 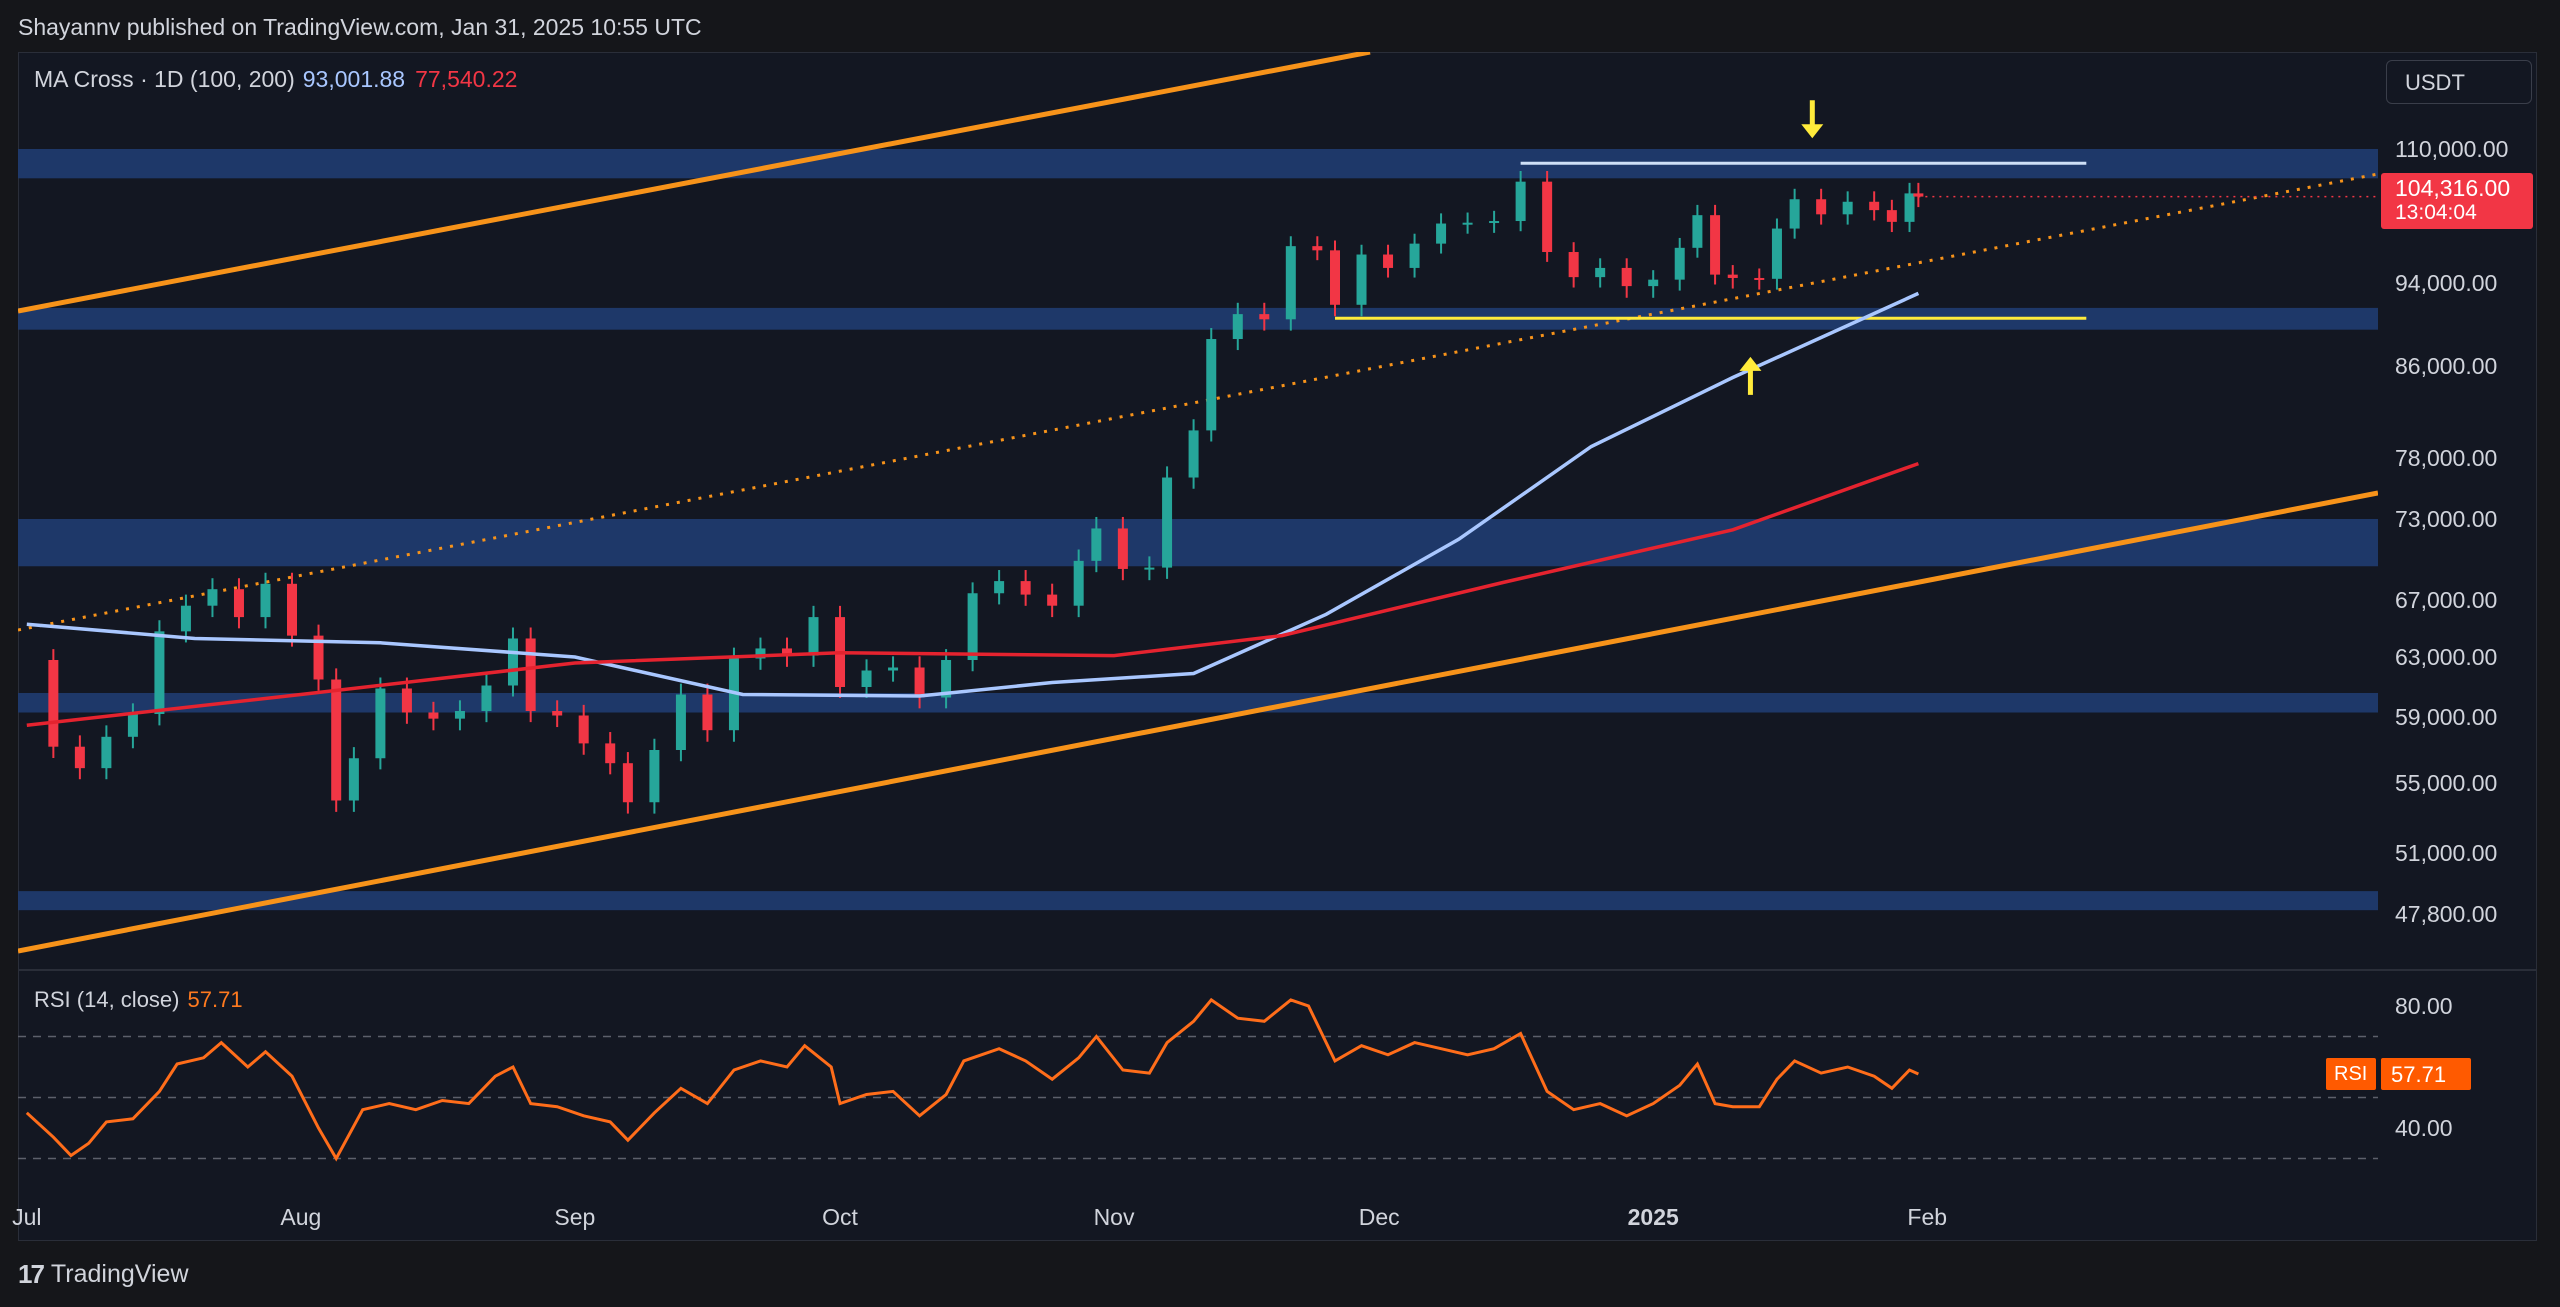 What do you see at coordinates (2446, 366) in the screenshot?
I see `price-tick-label: 86,000.00` at bounding box center [2446, 366].